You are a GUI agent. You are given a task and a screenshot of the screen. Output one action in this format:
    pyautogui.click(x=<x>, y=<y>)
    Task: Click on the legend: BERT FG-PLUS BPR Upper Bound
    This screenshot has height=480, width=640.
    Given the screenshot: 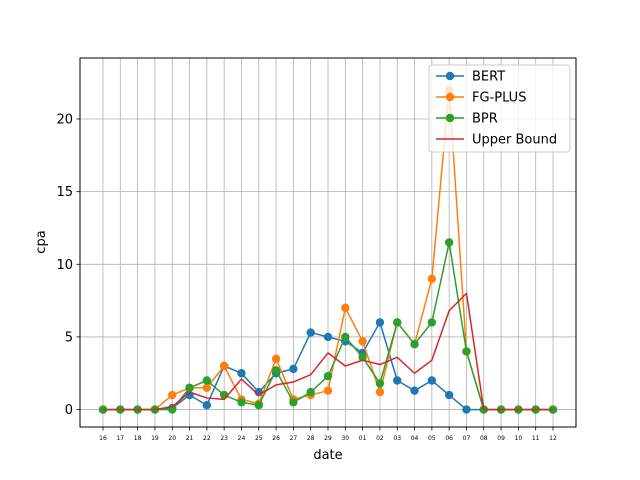 What is the action you would take?
    pyautogui.click(x=499, y=108)
    